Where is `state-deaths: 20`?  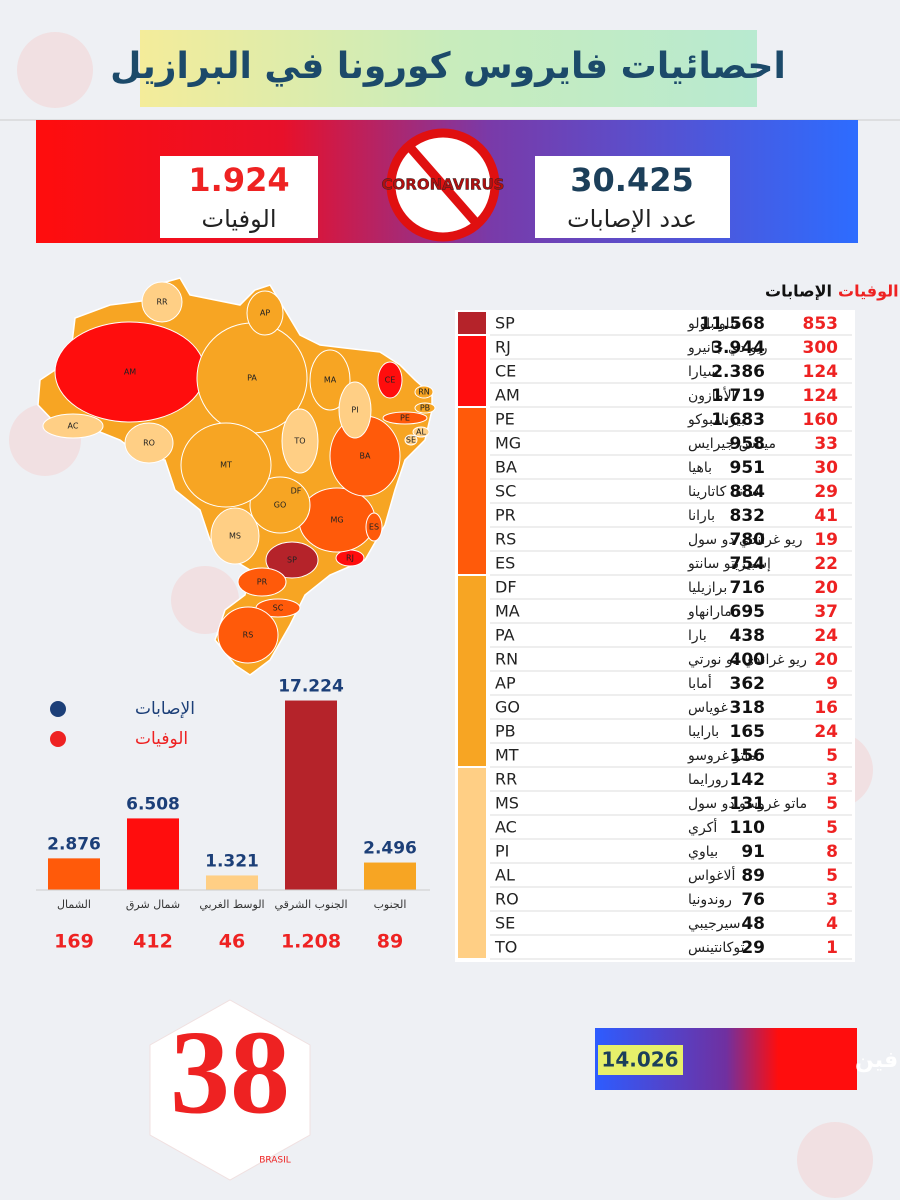
state-deaths: 20 is located at coordinates (826, 588).